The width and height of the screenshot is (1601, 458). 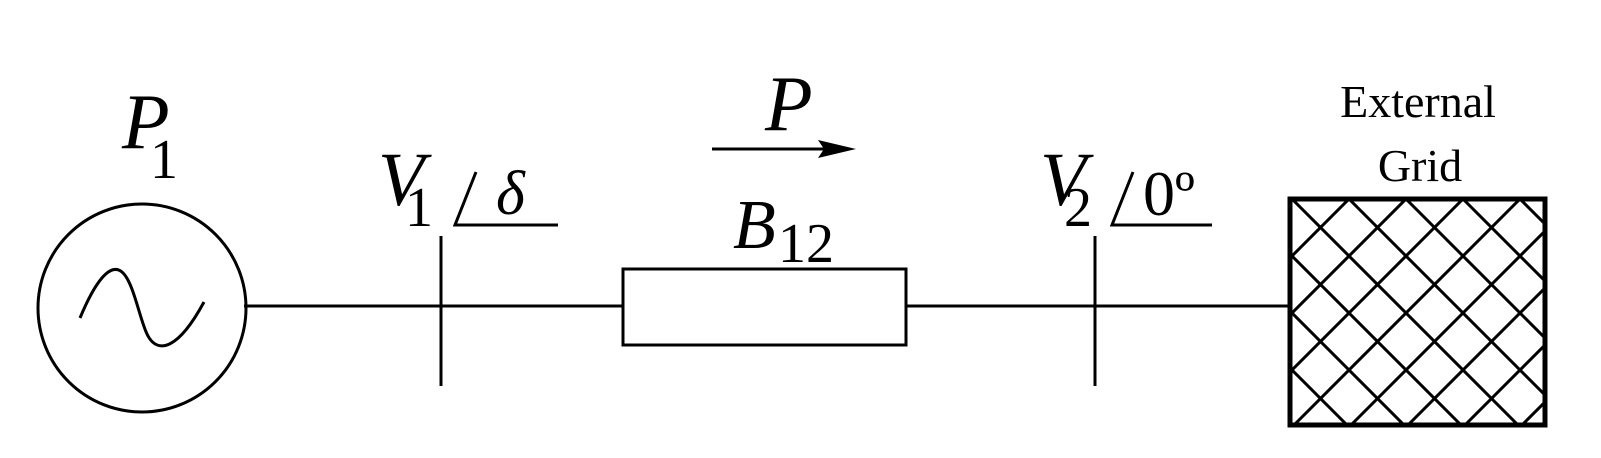 What do you see at coordinates (1420, 165) in the screenshot?
I see `external-grid-label-line-2: Grid` at bounding box center [1420, 165].